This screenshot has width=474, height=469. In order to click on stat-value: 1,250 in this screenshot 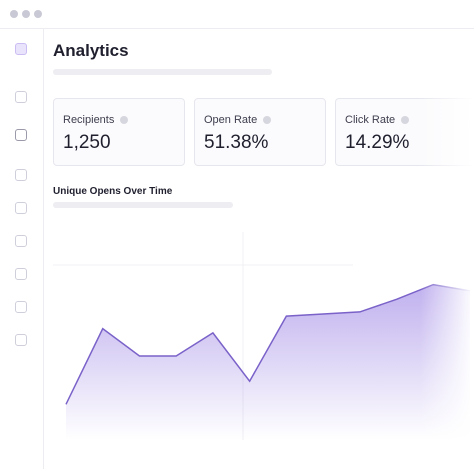, I will do `click(87, 142)`.